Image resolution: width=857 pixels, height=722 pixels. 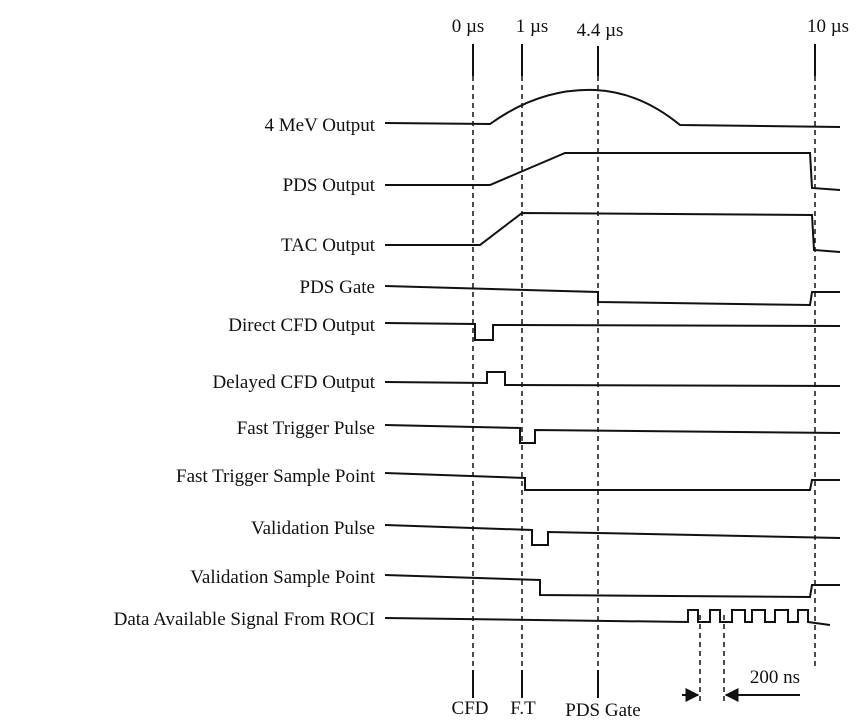 What do you see at coordinates (320, 125) in the screenshot?
I see `signal-label: 4 MeV Output` at bounding box center [320, 125].